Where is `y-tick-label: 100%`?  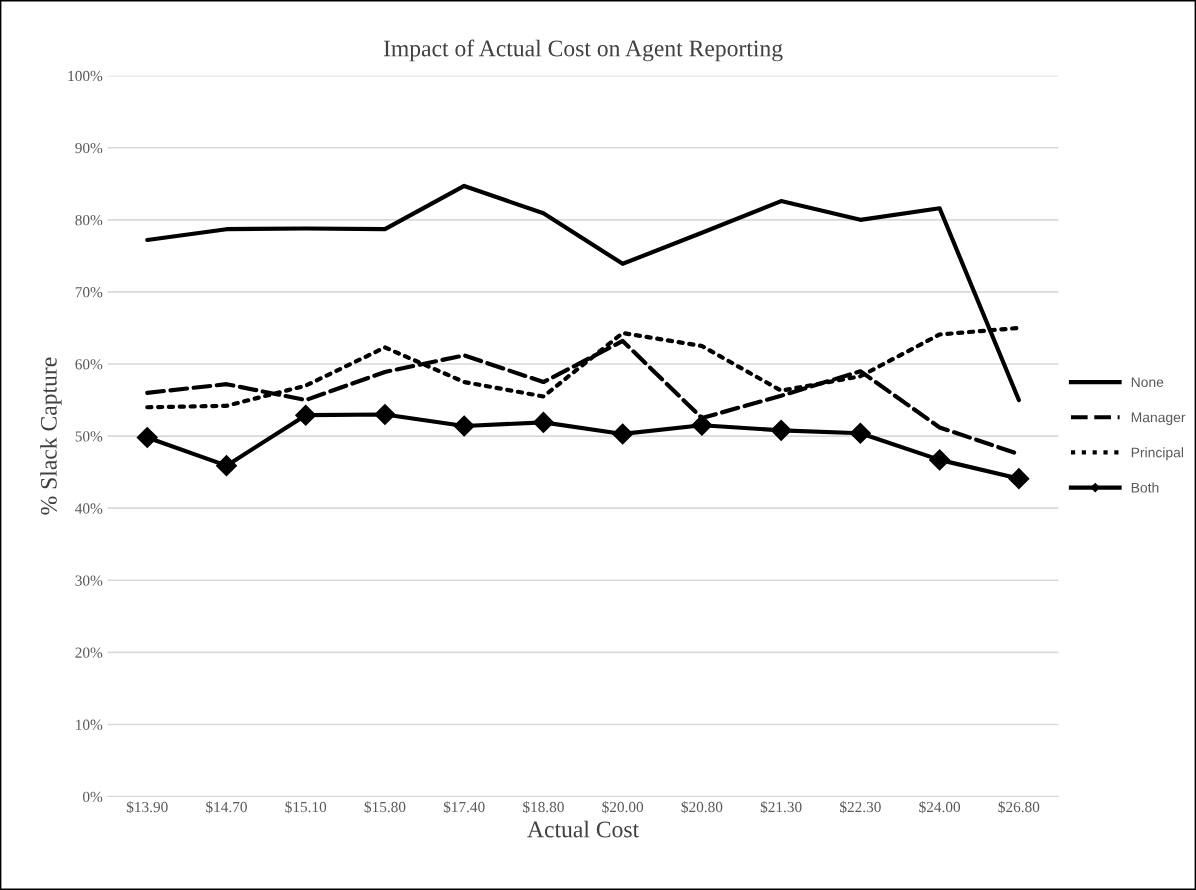 y-tick-label: 100% is located at coordinates (85, 76).